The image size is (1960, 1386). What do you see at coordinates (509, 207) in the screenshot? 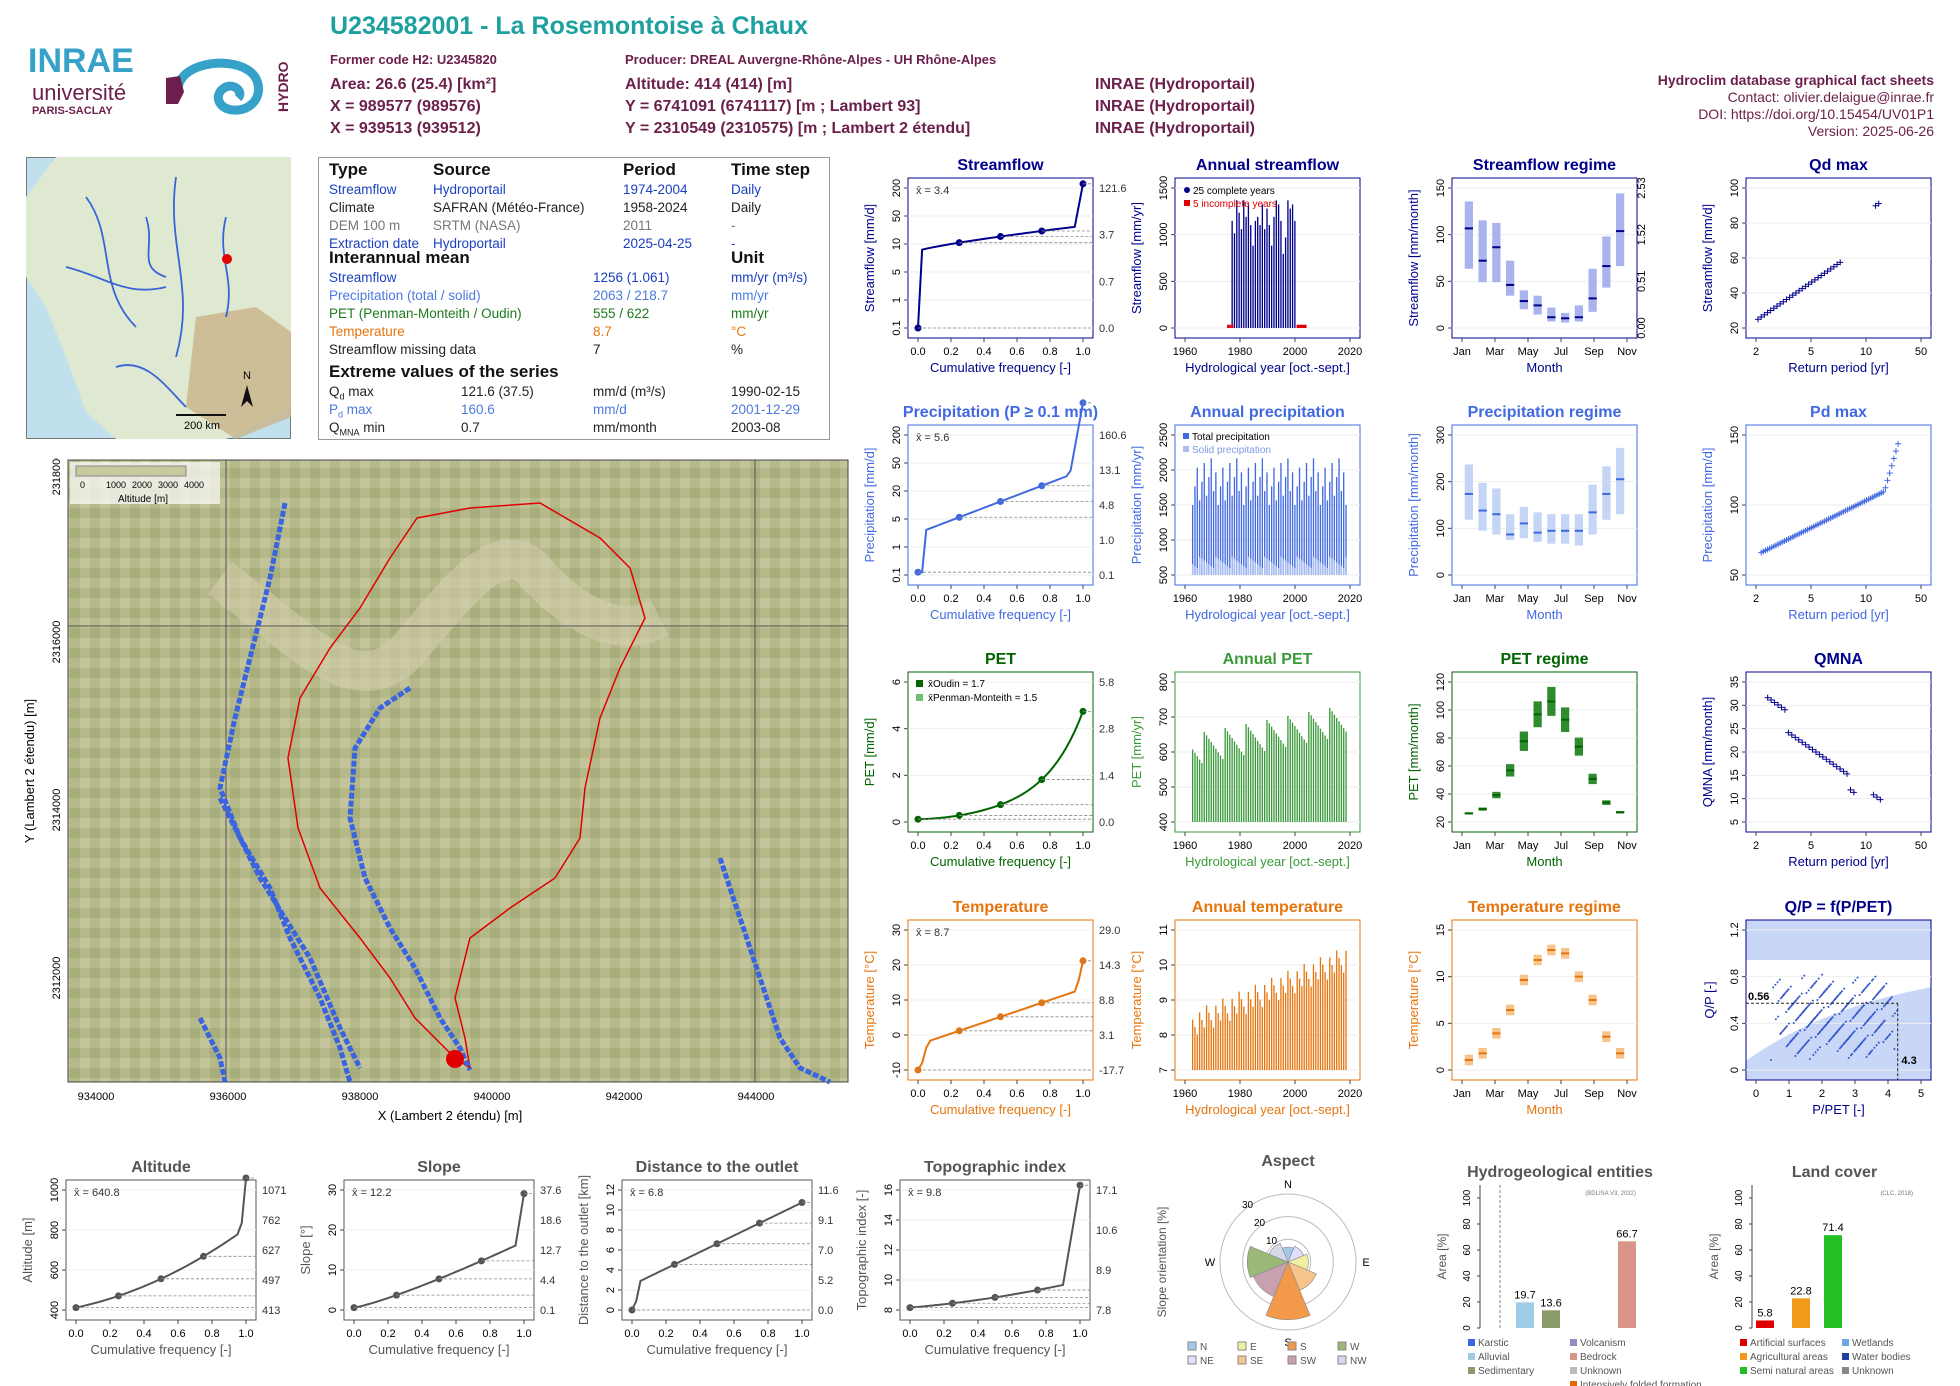
I see `info-source: SAFRAN (Météo-France)` at bounding box center [509, 207].